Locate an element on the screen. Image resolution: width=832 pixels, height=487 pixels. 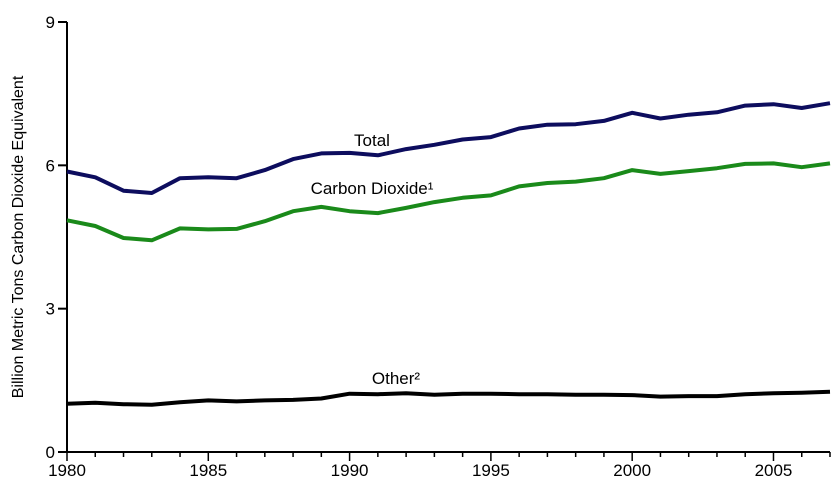
series-labels: Total Carbon Dioxide¹ Other² is located at coordinates (372, 259).